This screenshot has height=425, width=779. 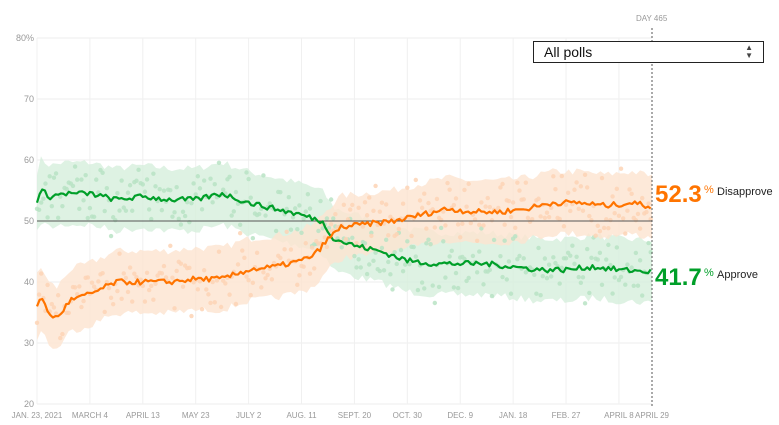 I want to click on poll-filter-select: All polls ▲ ▼, so click(x=648, y=52).